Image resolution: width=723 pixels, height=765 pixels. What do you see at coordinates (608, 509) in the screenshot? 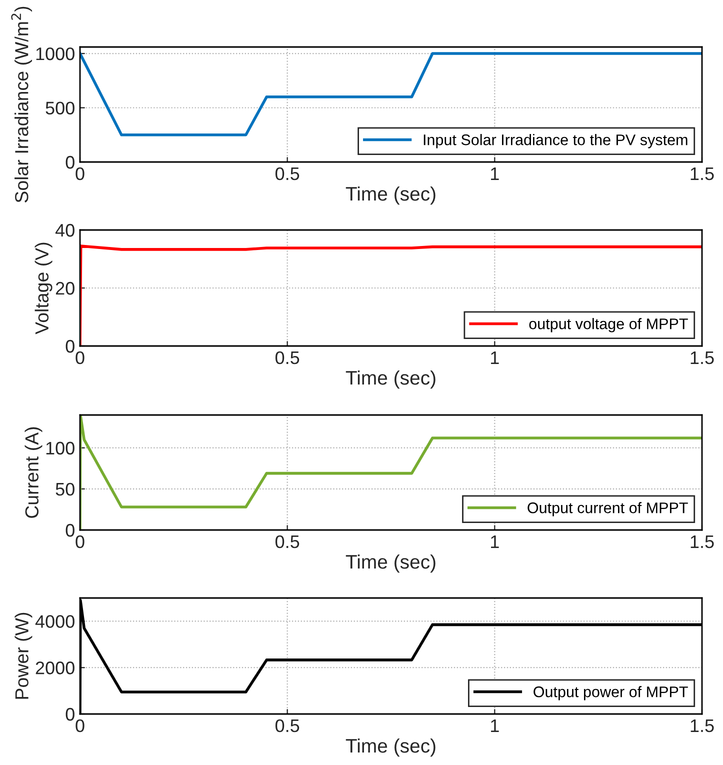
I see `legend-label: Output current of MPPT` at bounding box center [608, 509].